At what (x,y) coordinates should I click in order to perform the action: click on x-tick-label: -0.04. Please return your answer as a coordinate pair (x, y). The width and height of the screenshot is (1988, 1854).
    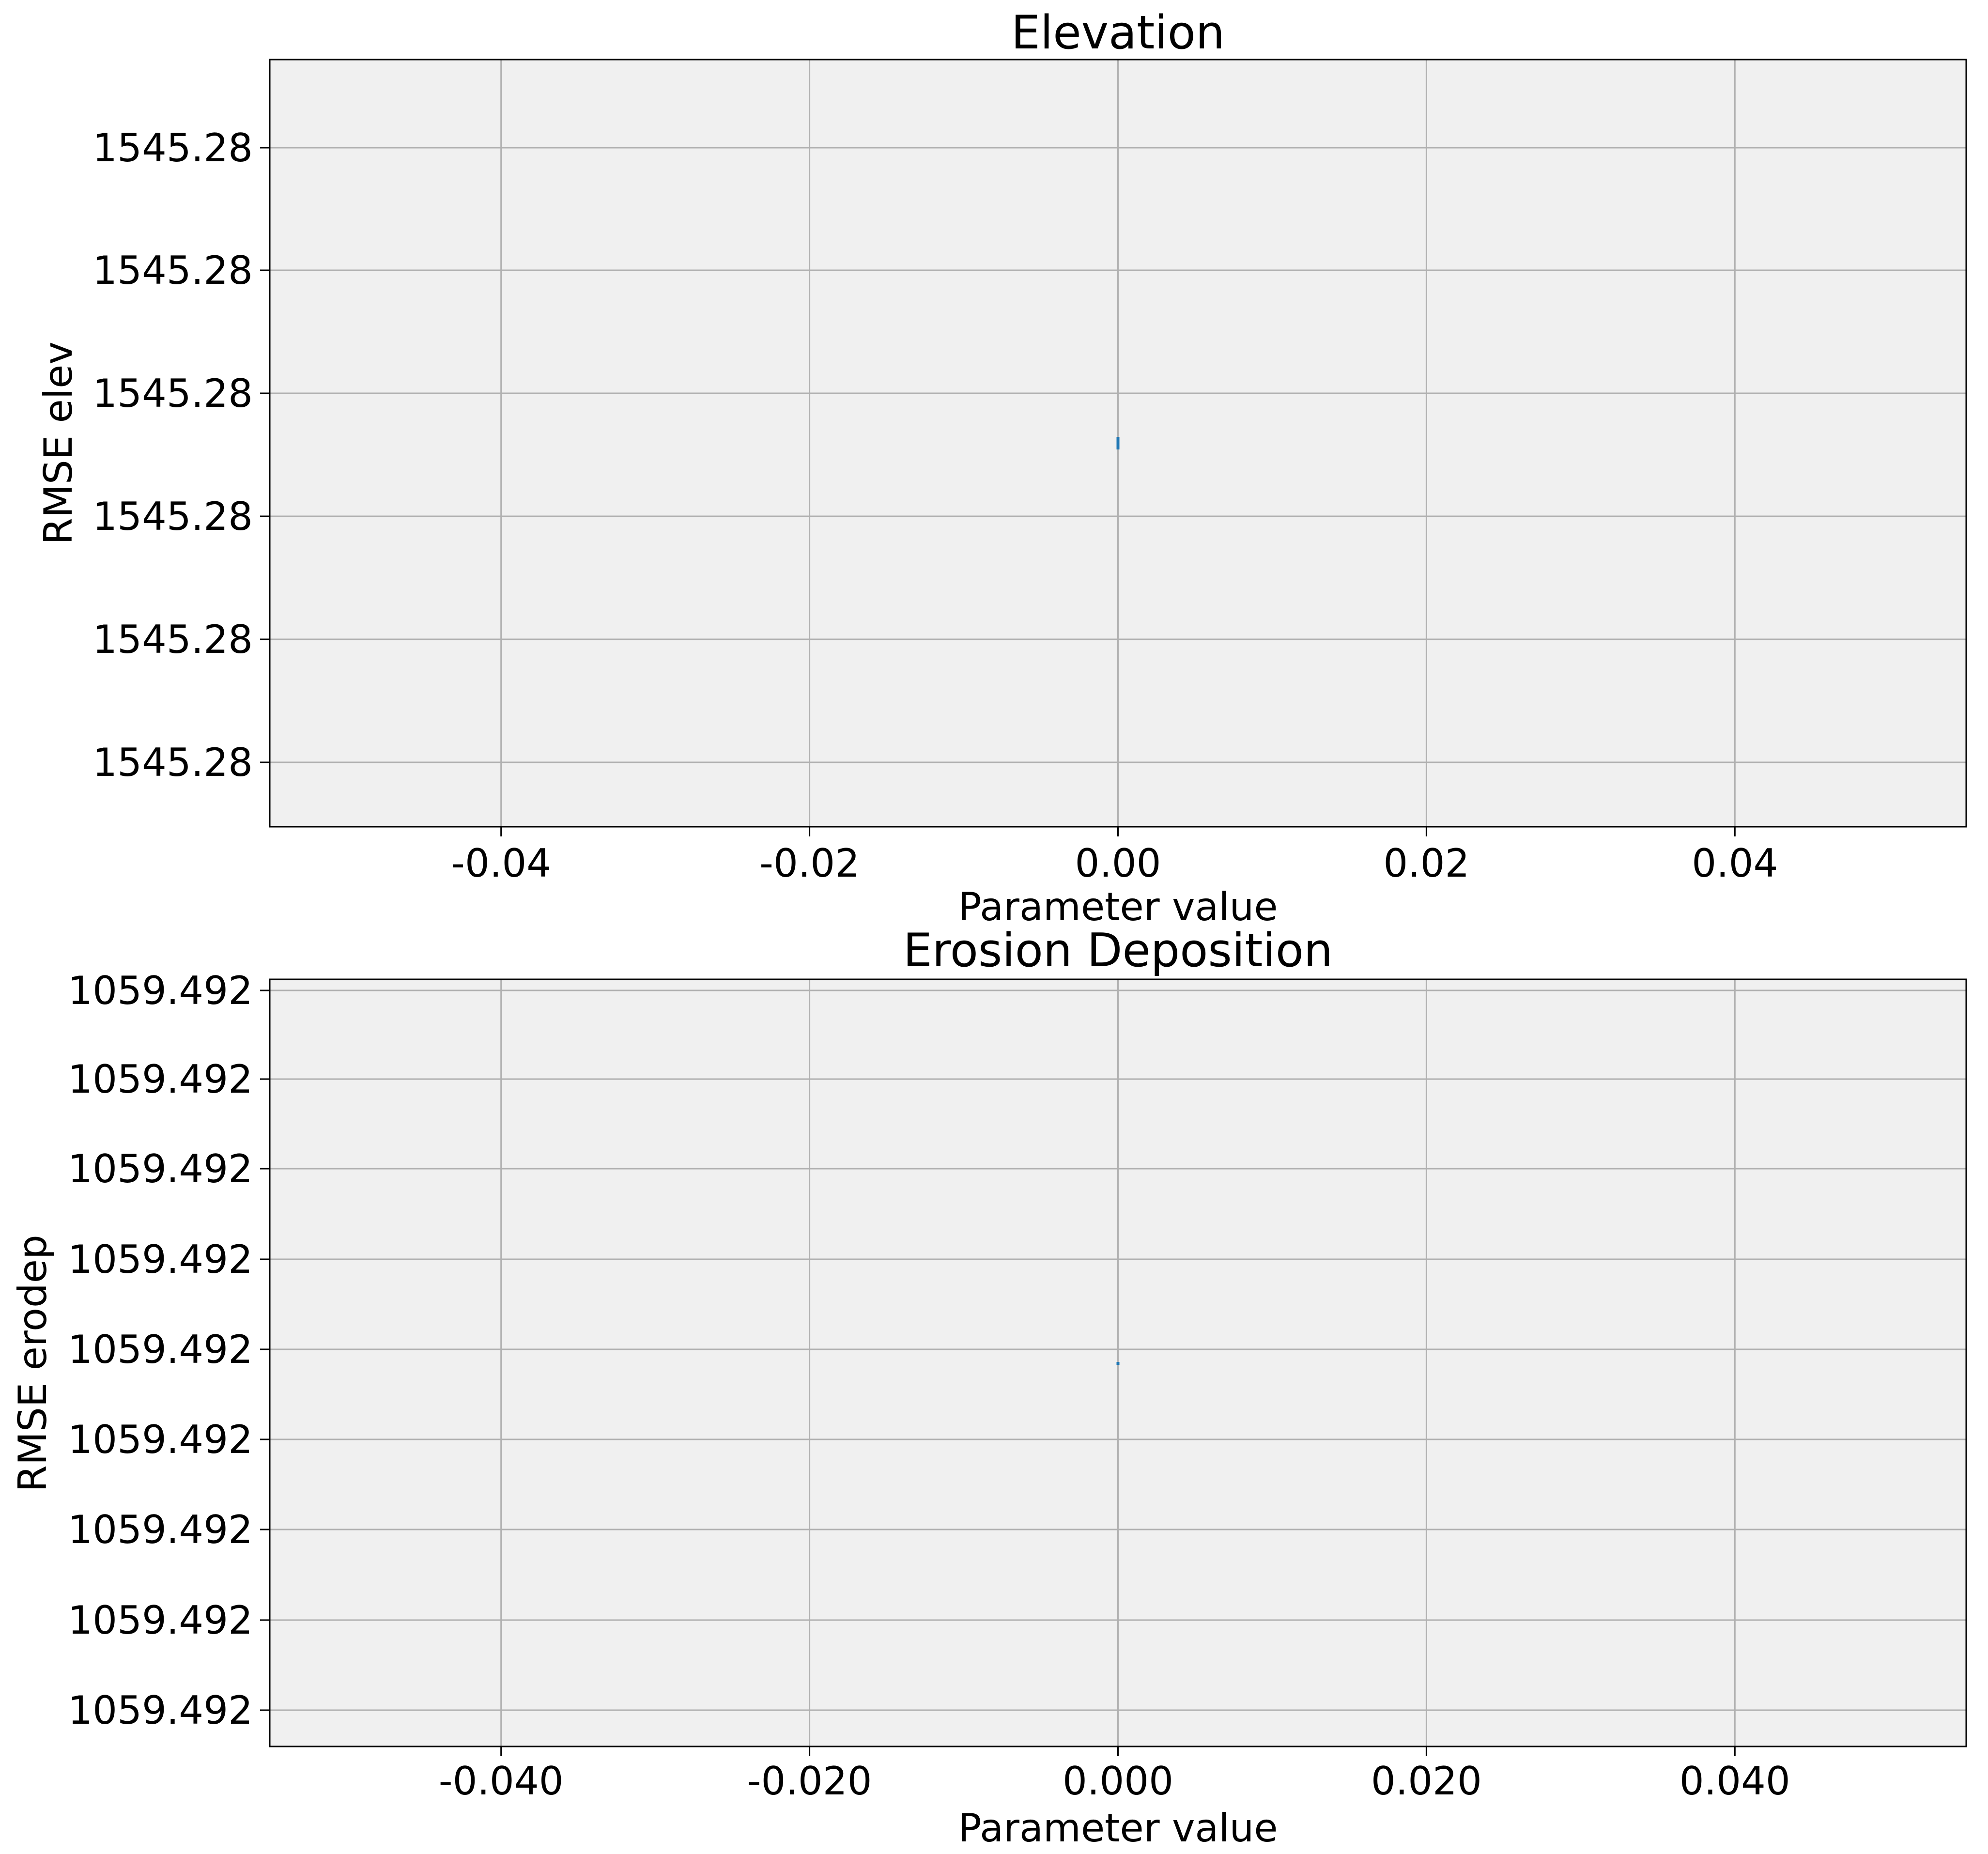
    Looking at the image, I should click on (501, 863).